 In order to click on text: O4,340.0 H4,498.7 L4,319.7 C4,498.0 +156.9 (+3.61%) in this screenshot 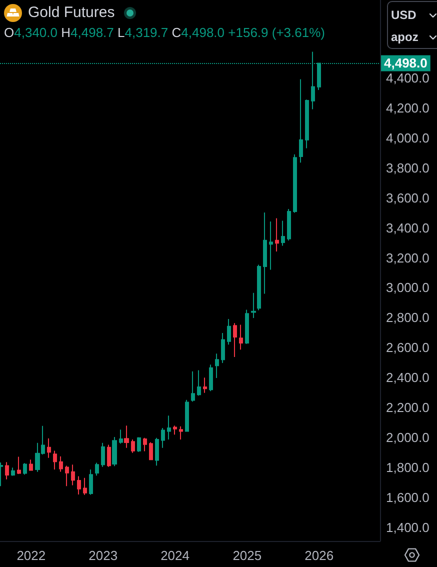, I will do `click(165, 32)`.